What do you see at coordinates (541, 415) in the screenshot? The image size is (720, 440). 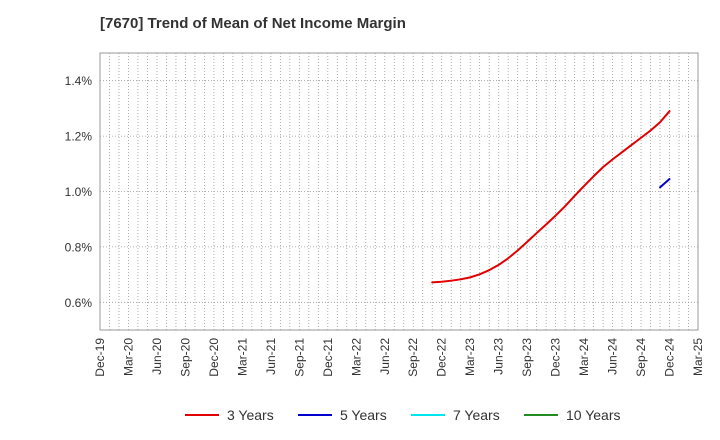 I see `legend-swatch-10-years` at bounding box center [541, 415].